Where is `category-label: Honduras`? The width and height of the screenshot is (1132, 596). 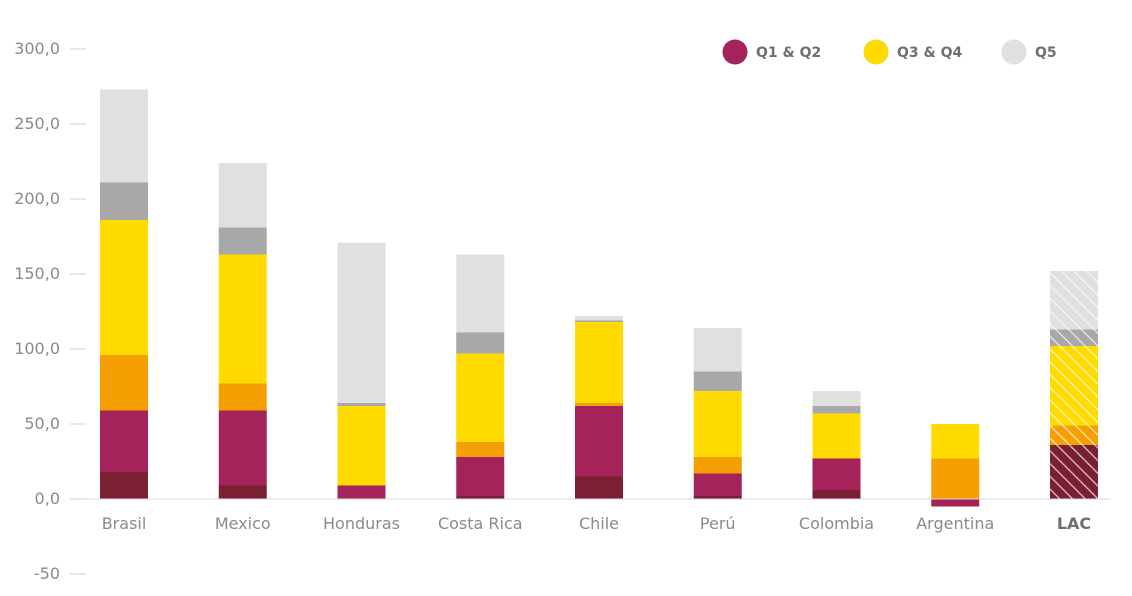
category-label: Honduras is located at coordinates (361, 523).